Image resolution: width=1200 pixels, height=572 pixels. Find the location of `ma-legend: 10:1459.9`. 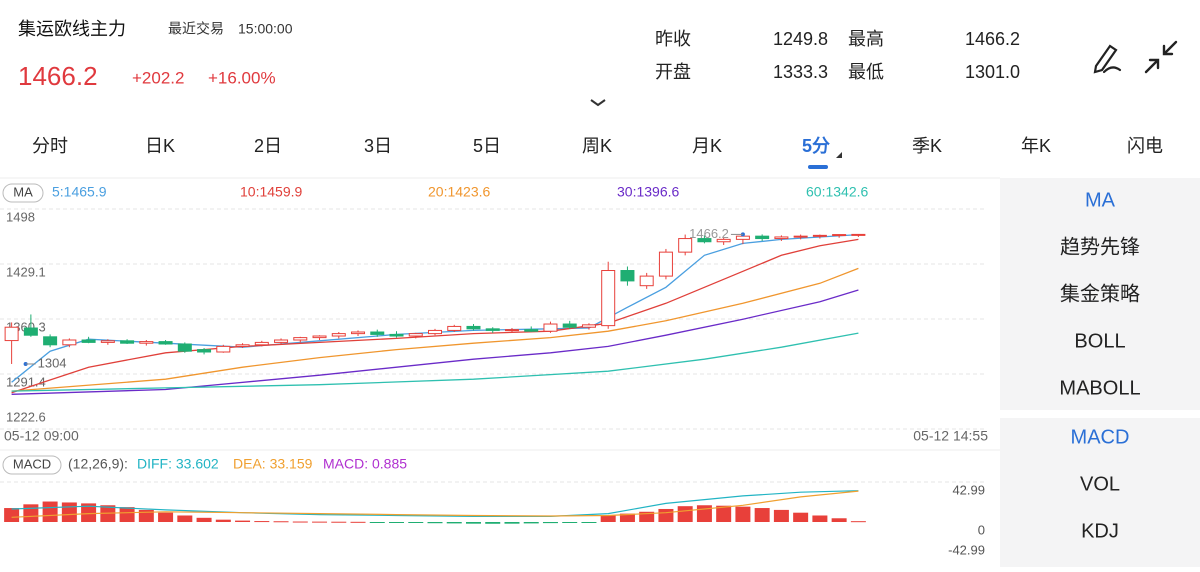

ma-legend: 10:1459.9 is located at coordinates (271, 192).